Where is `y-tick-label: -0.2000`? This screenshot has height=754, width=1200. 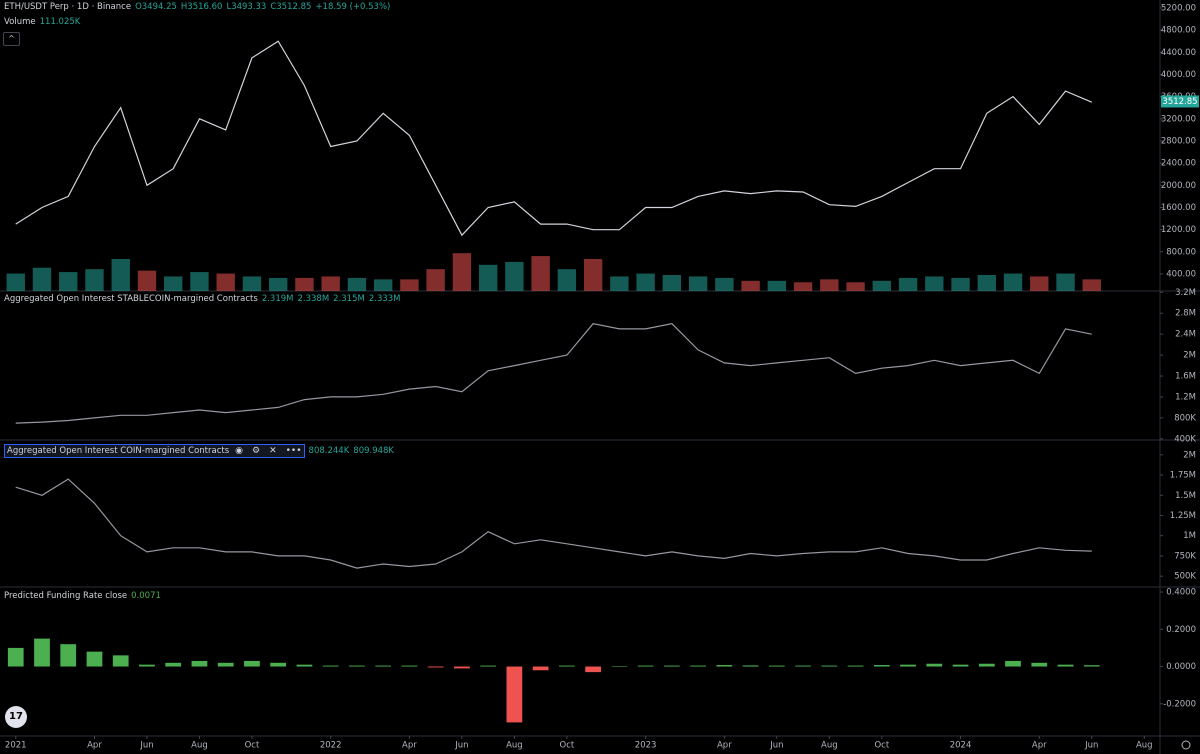 y-tick-label: -0.2000 is located at coordinates (1179, 704).